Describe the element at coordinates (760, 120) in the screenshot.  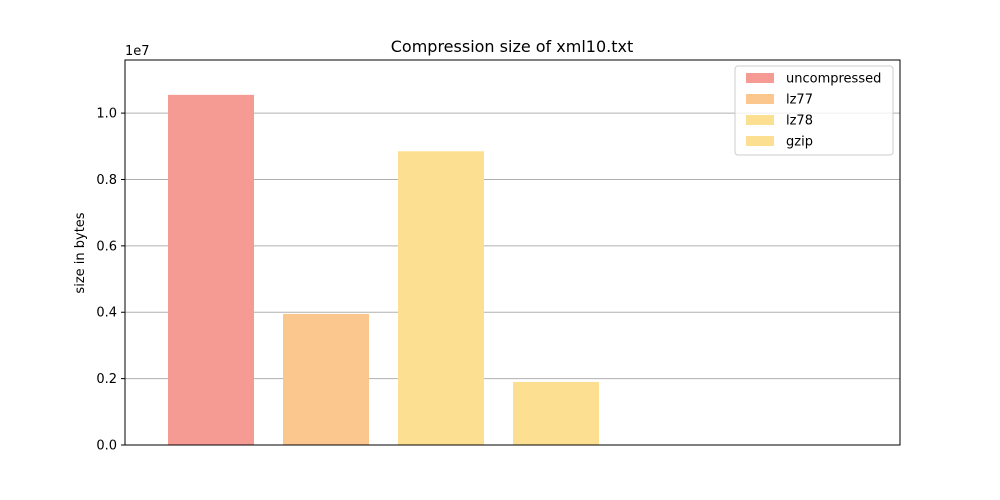
I see `legend-swatch-lz78` at that location.